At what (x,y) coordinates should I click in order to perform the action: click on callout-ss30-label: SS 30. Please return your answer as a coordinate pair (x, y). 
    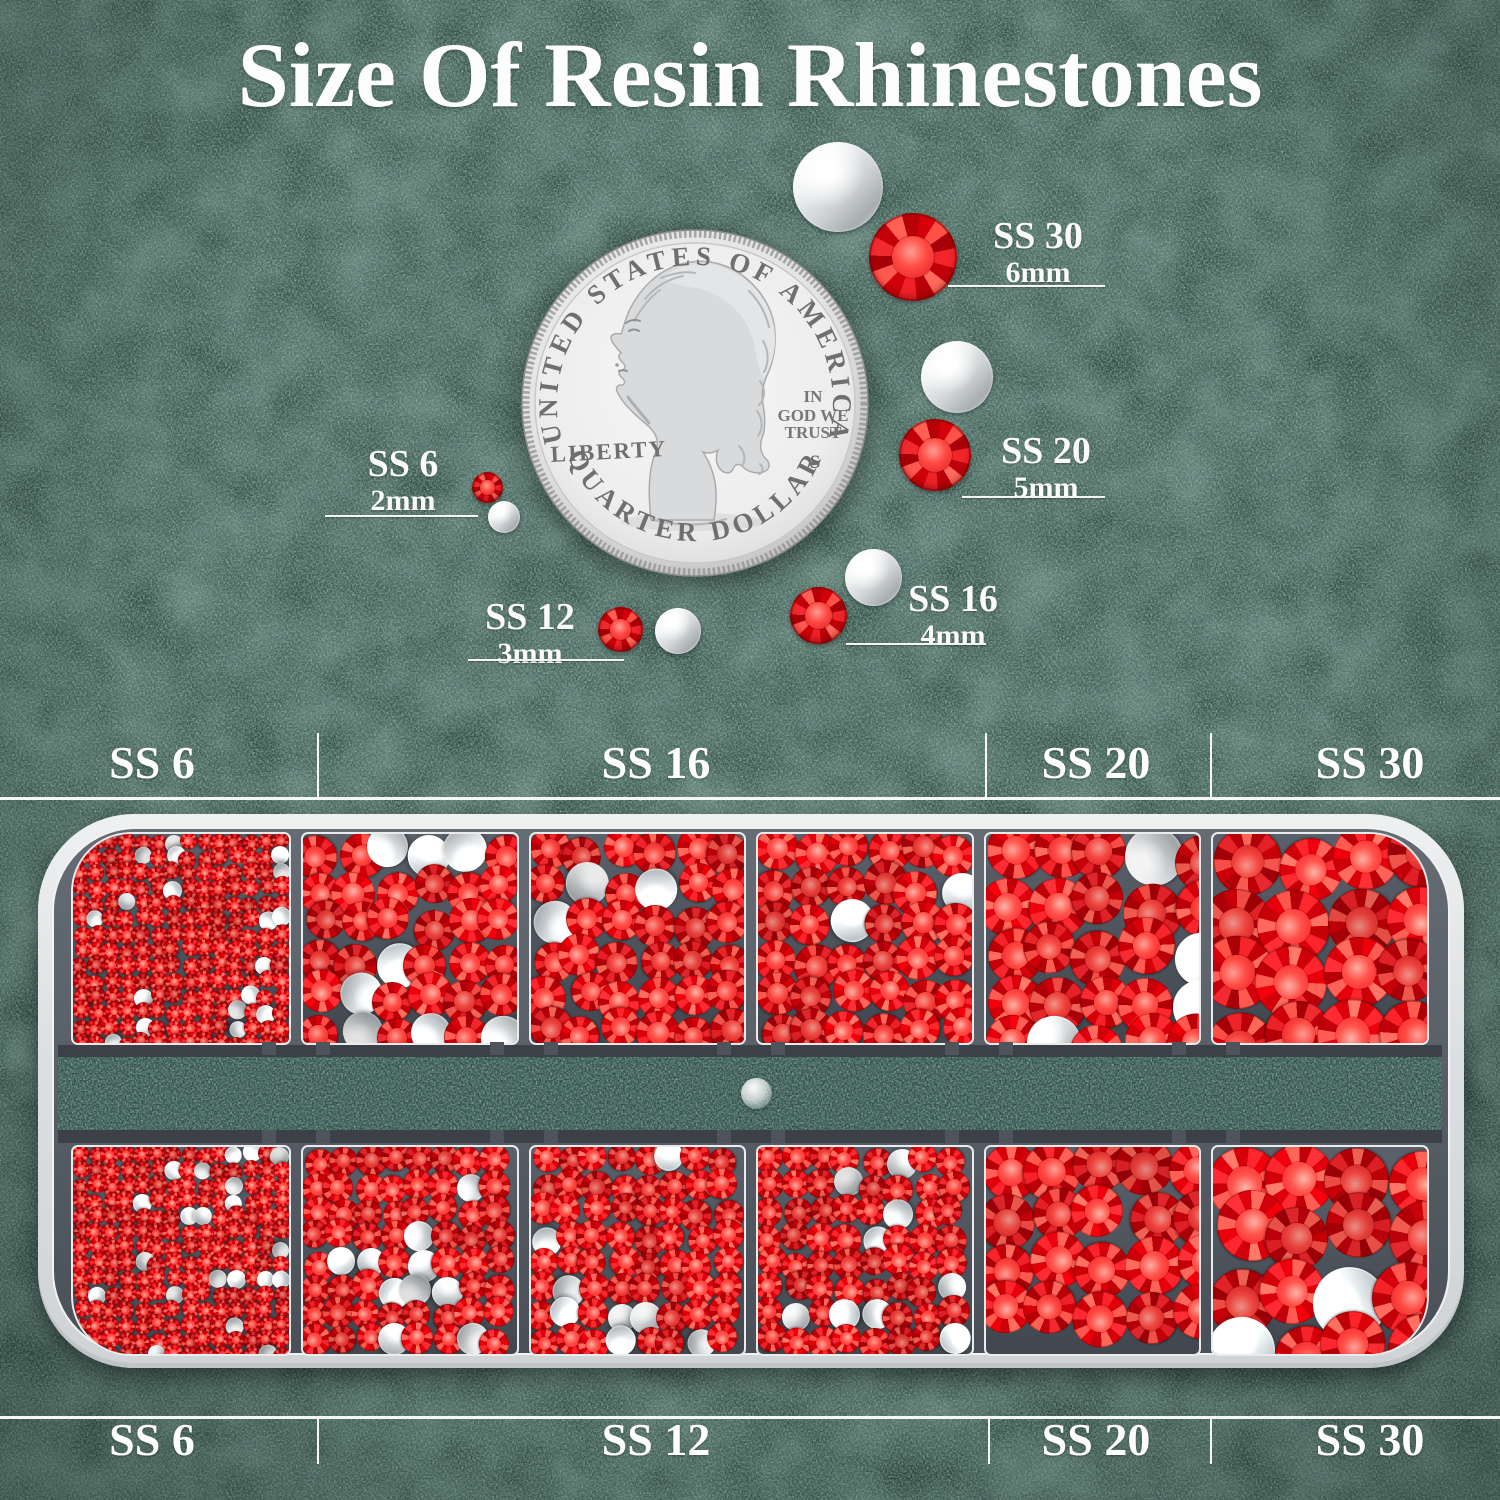
    Looking at the image, I should click on (1038, 236).